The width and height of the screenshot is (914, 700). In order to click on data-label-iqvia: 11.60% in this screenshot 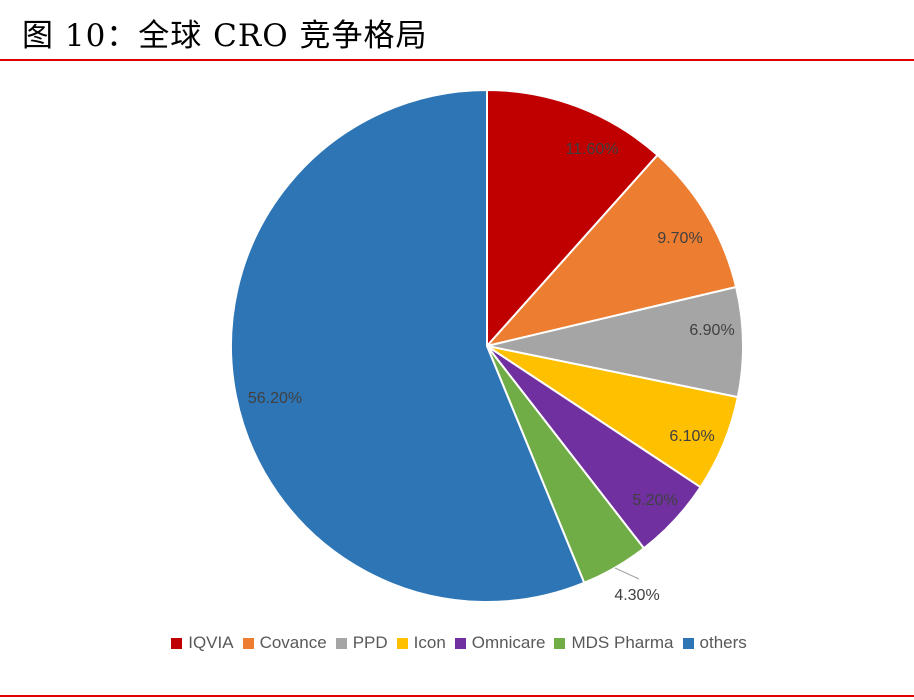, I will do `click(591, 149)`.